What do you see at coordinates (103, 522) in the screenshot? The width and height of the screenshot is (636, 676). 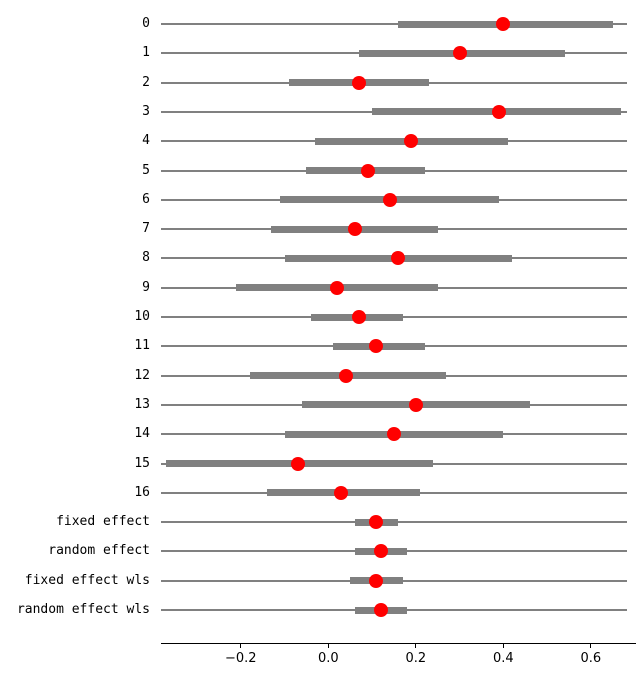 I see `row-label: fixed effect` at bounding box center [103, 522].